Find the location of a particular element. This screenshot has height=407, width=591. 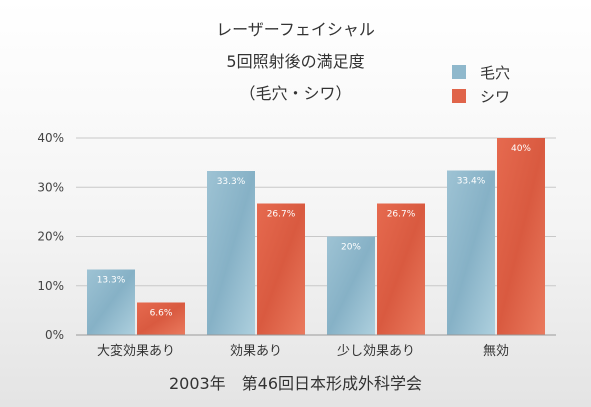

data-label: 20% is located at coordinates (351, 248).